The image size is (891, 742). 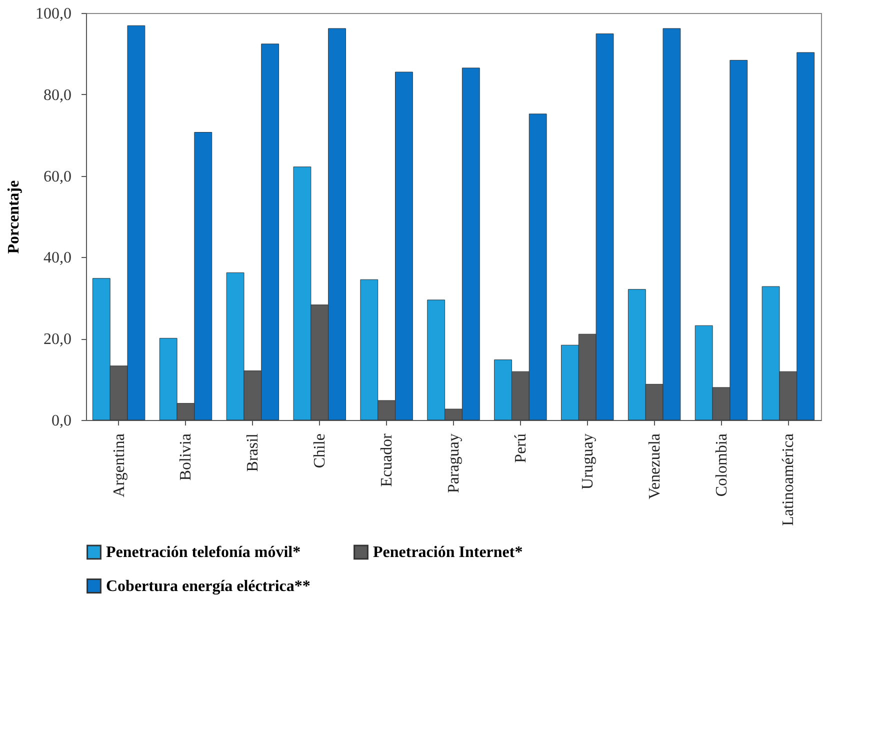 I want to click on x-tick-label: Uruguay, so click(x=587, y=462).